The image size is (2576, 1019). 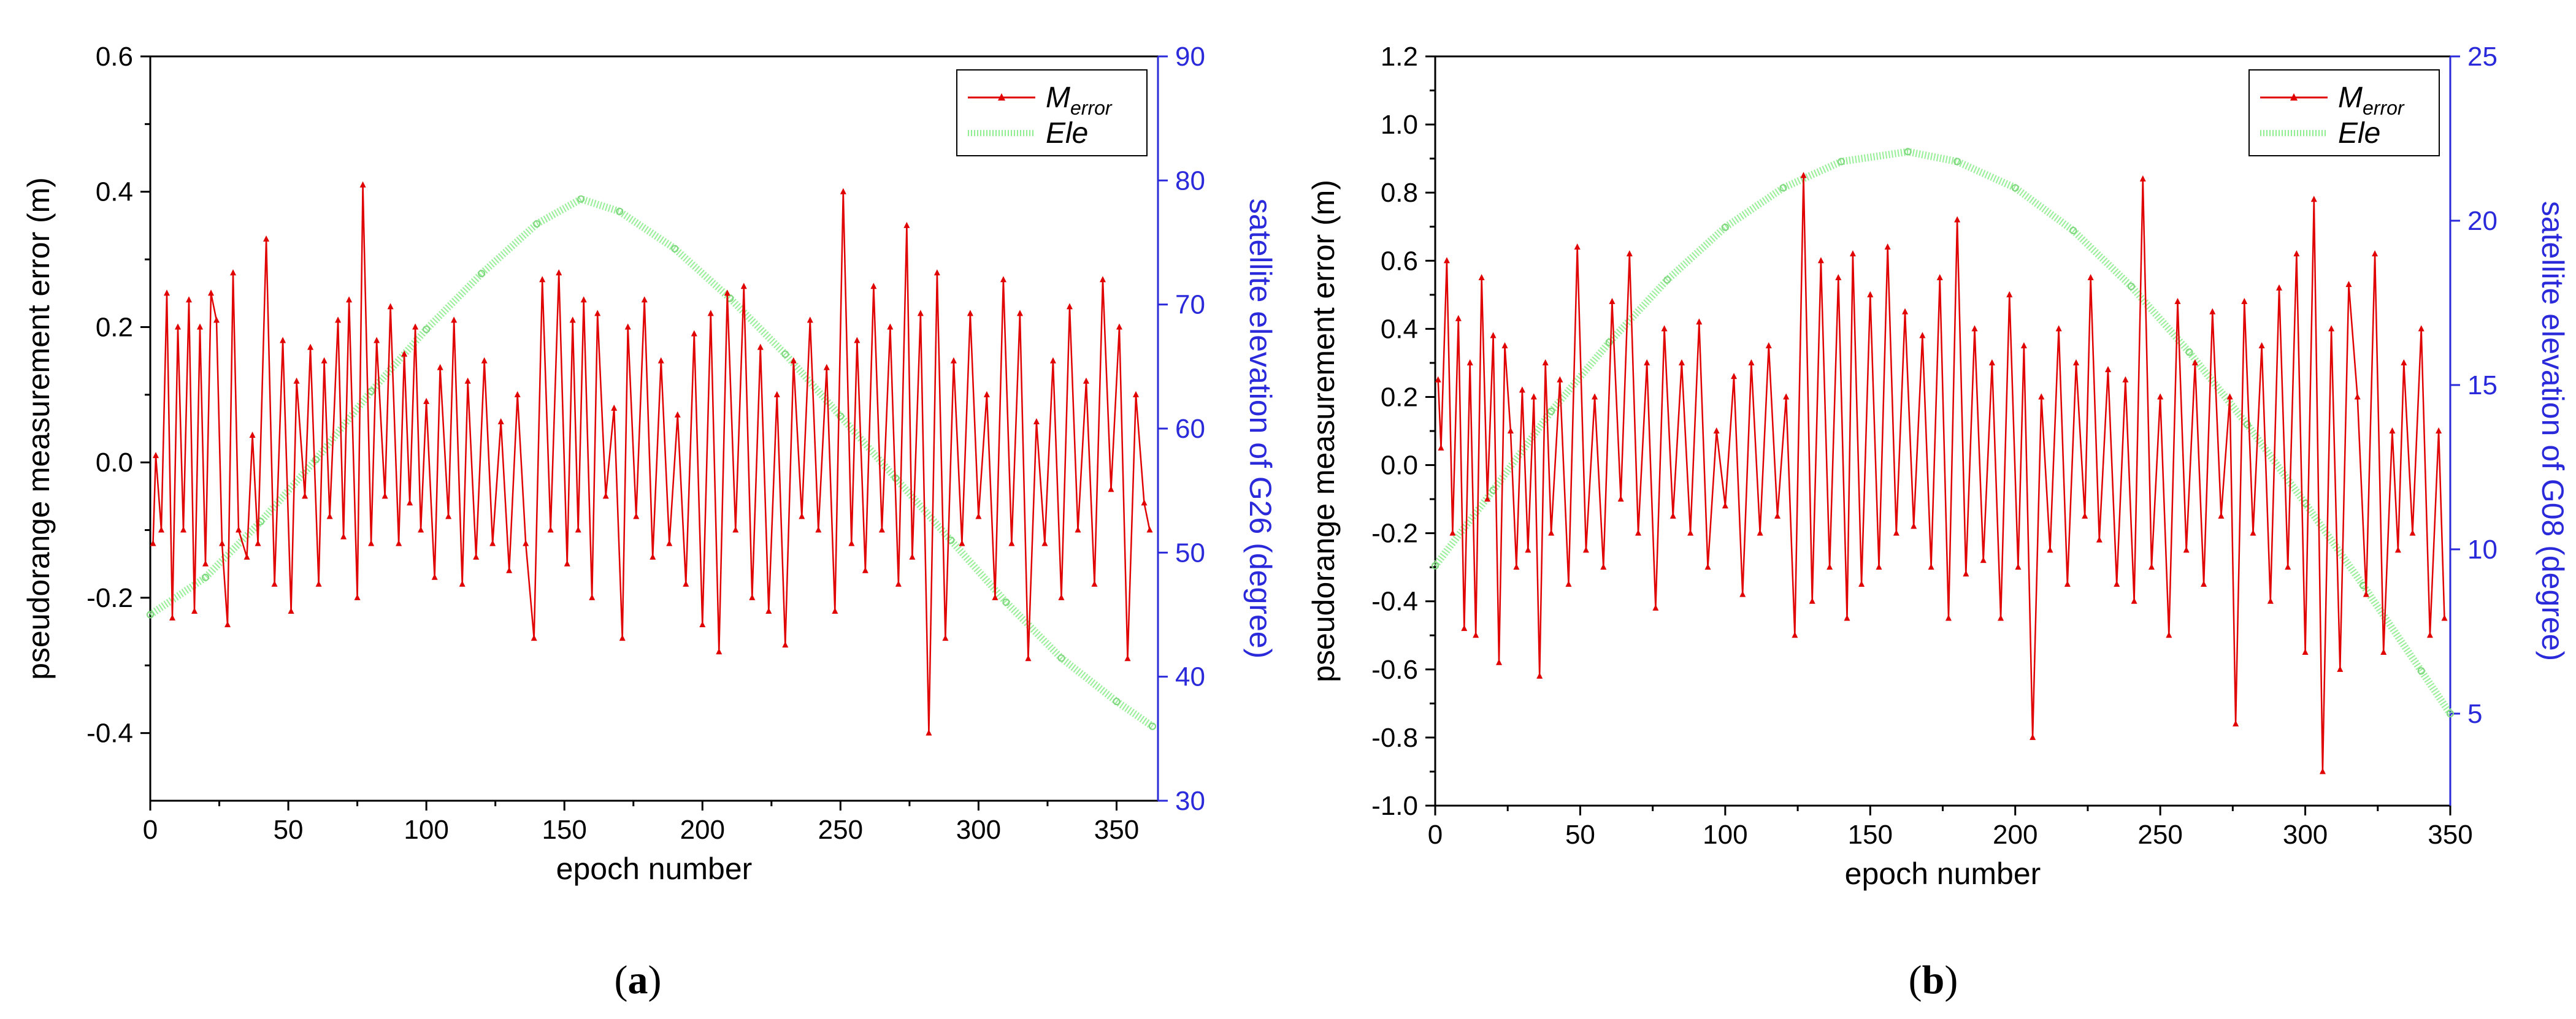 I want to click on y-left-tick-label: 1.2, so click(x=1399, y=57).